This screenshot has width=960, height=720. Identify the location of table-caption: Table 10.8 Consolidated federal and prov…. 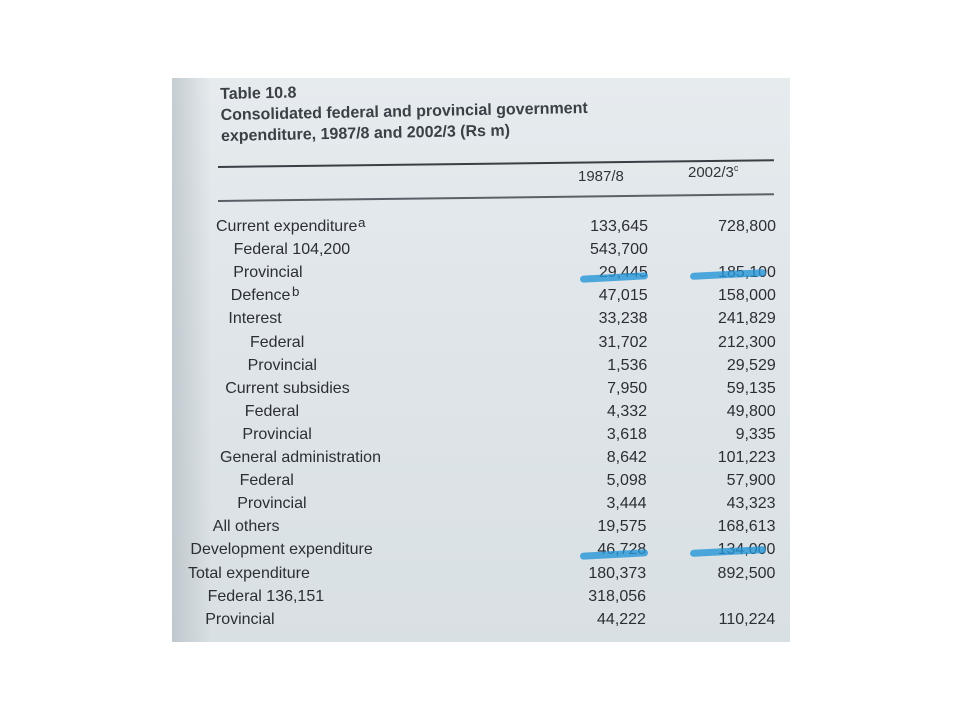
(404, 112).